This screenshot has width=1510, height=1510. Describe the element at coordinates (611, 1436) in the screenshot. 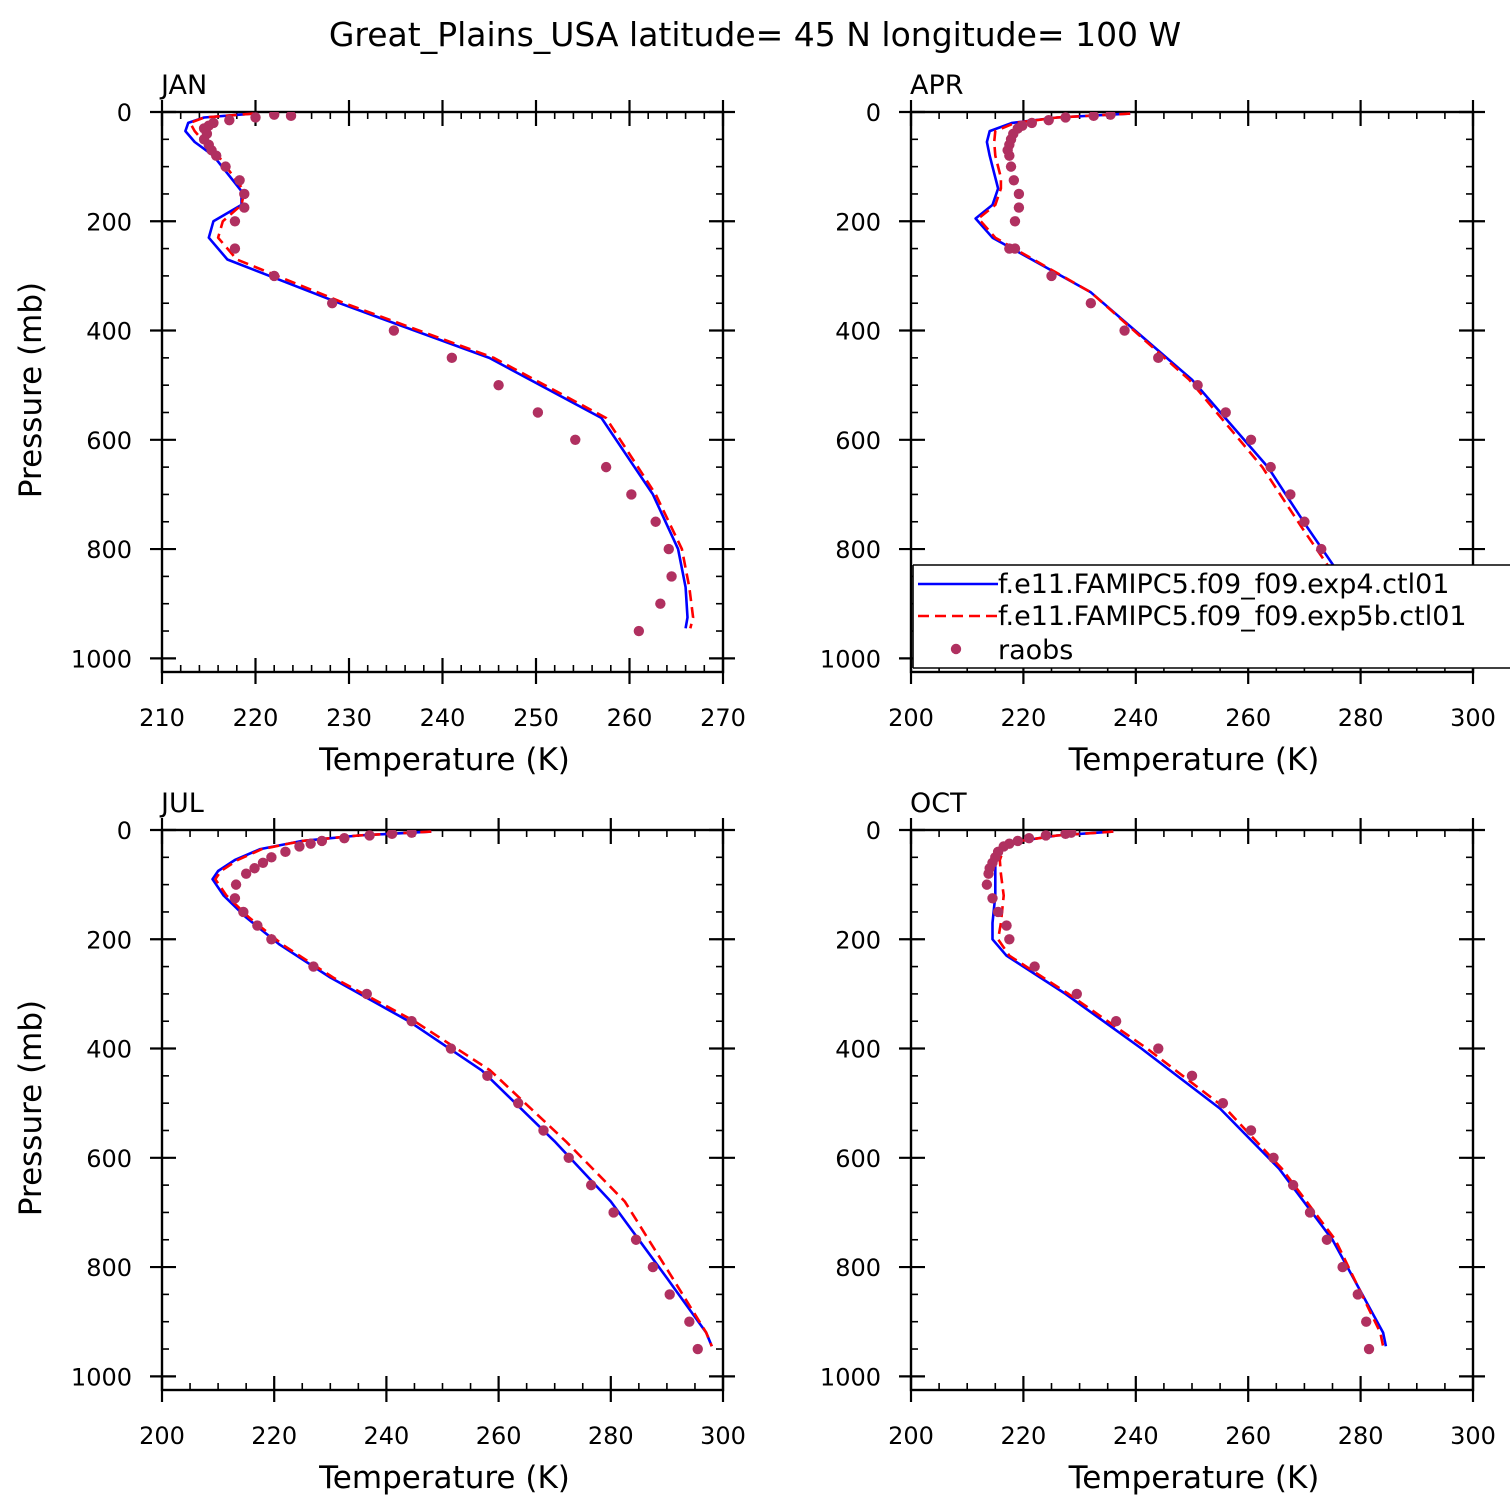

I see `x-tick-label: 280` at that location.